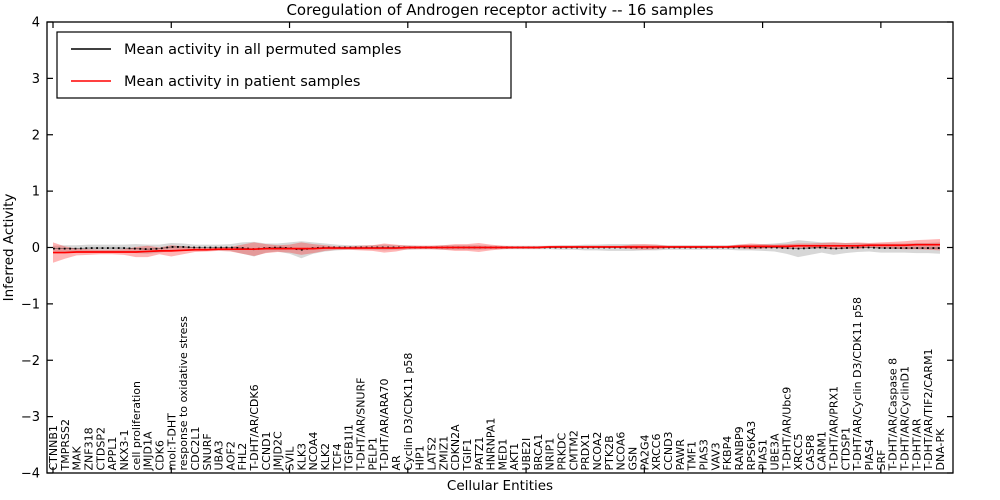 The height and width of the screenshot is (500, 1000). I want to click on y-tick-label: 4, so click(36, 23).